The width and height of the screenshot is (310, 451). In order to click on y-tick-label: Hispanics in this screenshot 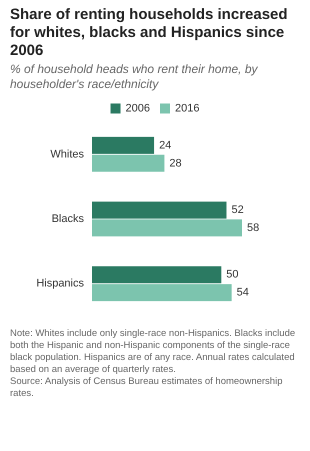, I will do `click(60, 284)`.